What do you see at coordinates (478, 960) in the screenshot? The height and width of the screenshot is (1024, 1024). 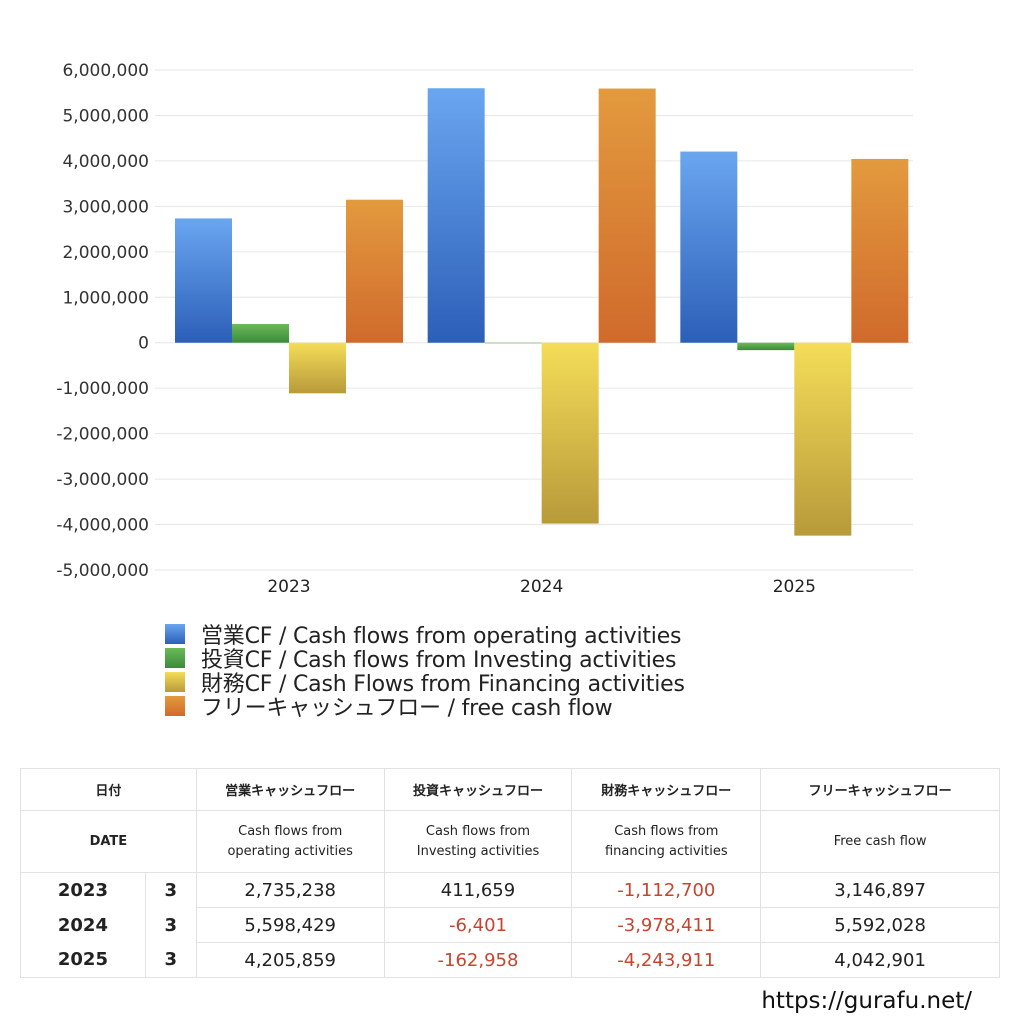 I see `cell-investing: -162,958` at bounding box center [478, 960].